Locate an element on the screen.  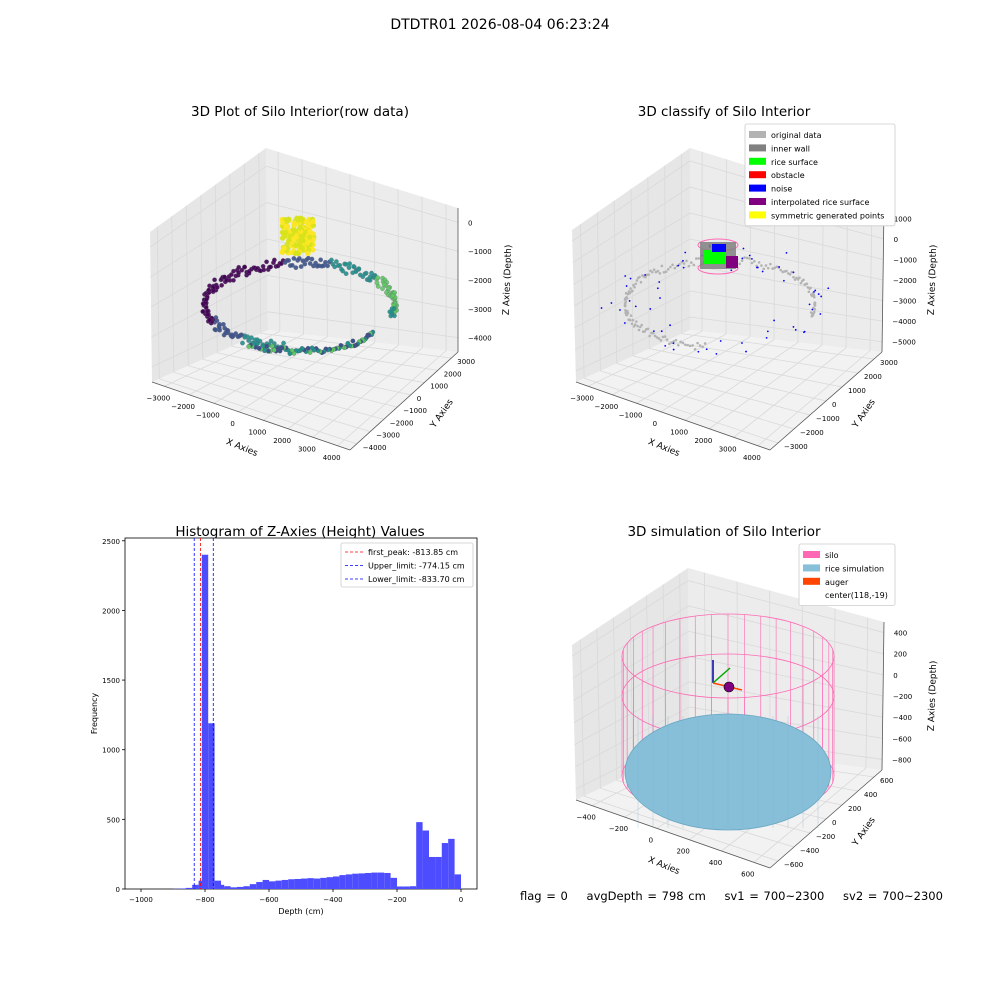
p2-z-tick-label: 1000 is located at coordinates (903, 219).